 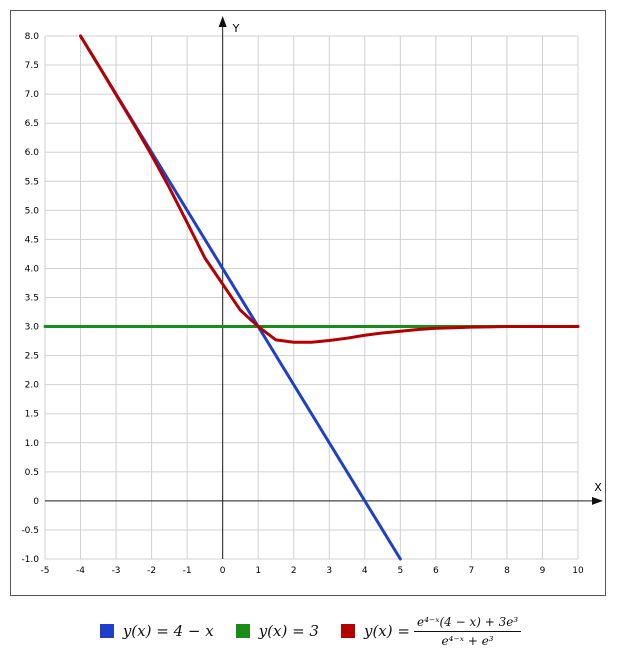 What do you see at coordinates (32, 240) in the screenshot?
I see `y-tick-label: 4.5` at bounding box center [32, 240].